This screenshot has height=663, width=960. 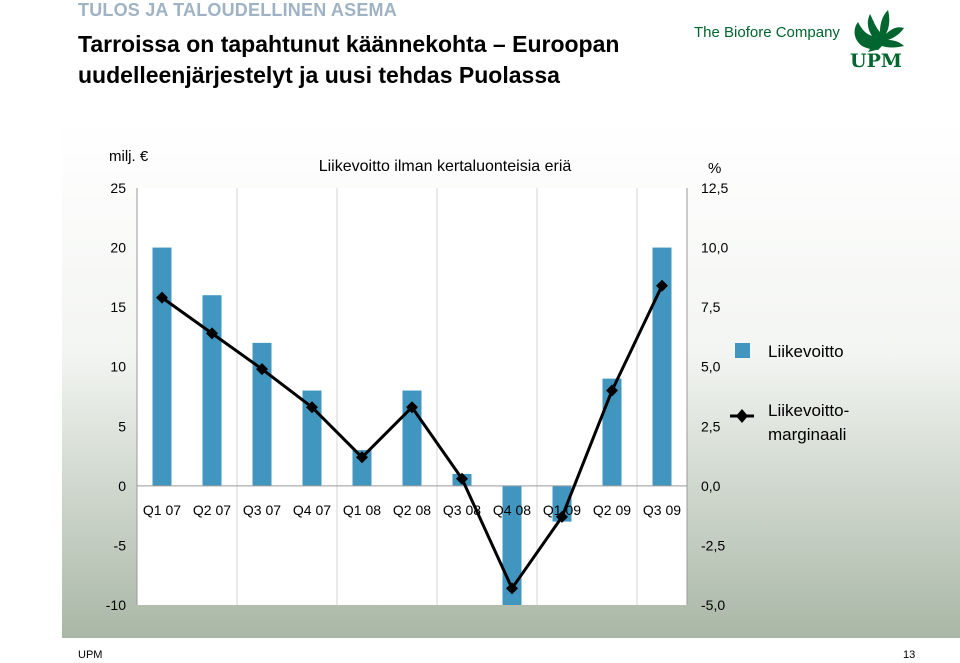 I want to click on x-tick-label: Q3 07, so click(x=262, y=510).